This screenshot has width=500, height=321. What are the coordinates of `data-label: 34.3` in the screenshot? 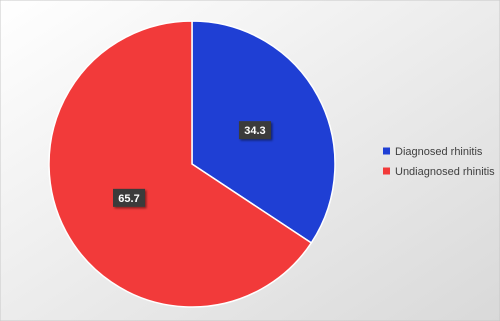 It's located at (254, 131).